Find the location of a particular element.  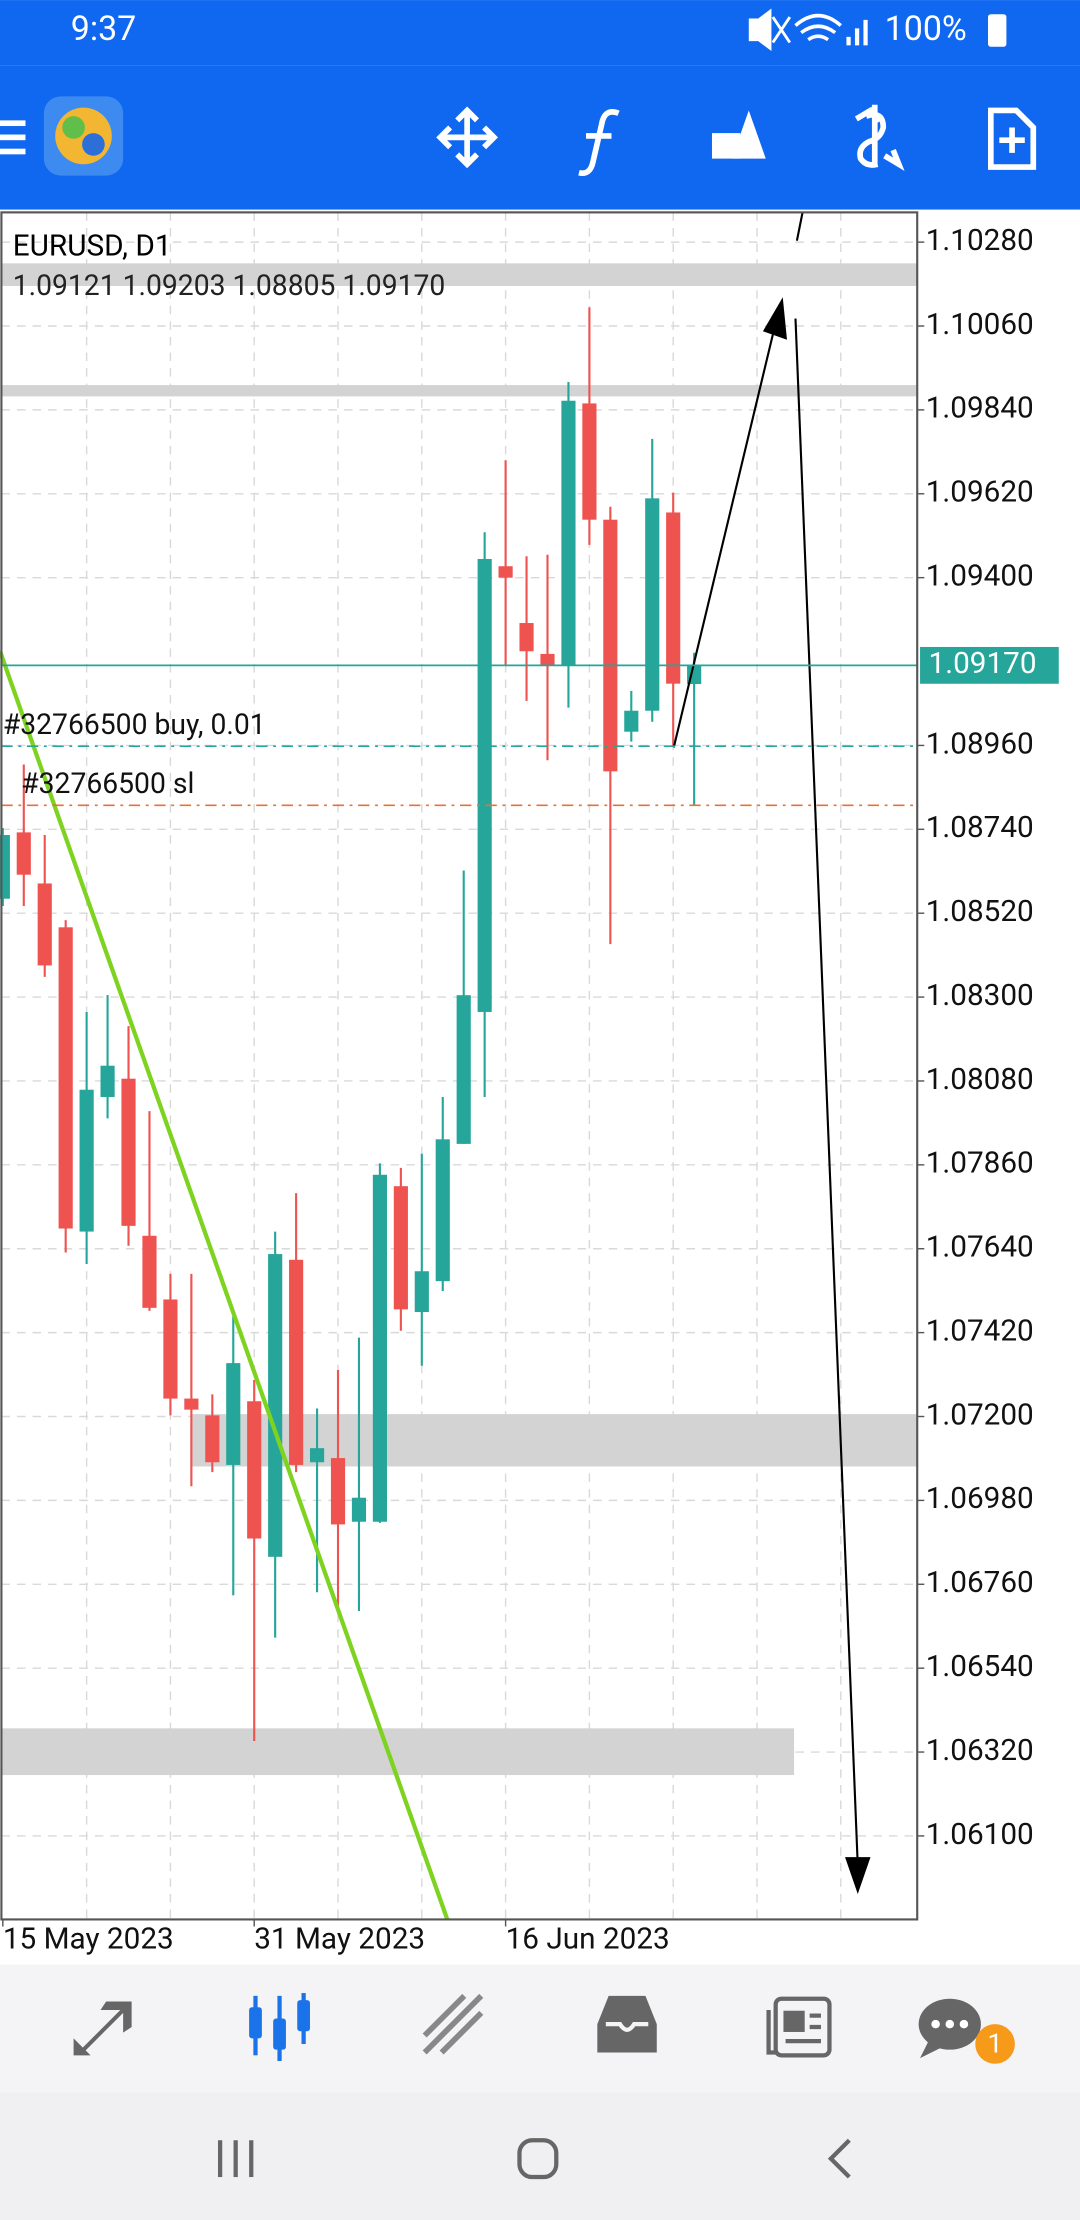

y-tick-label: 1.08960 is located at coordinates (980, 743).